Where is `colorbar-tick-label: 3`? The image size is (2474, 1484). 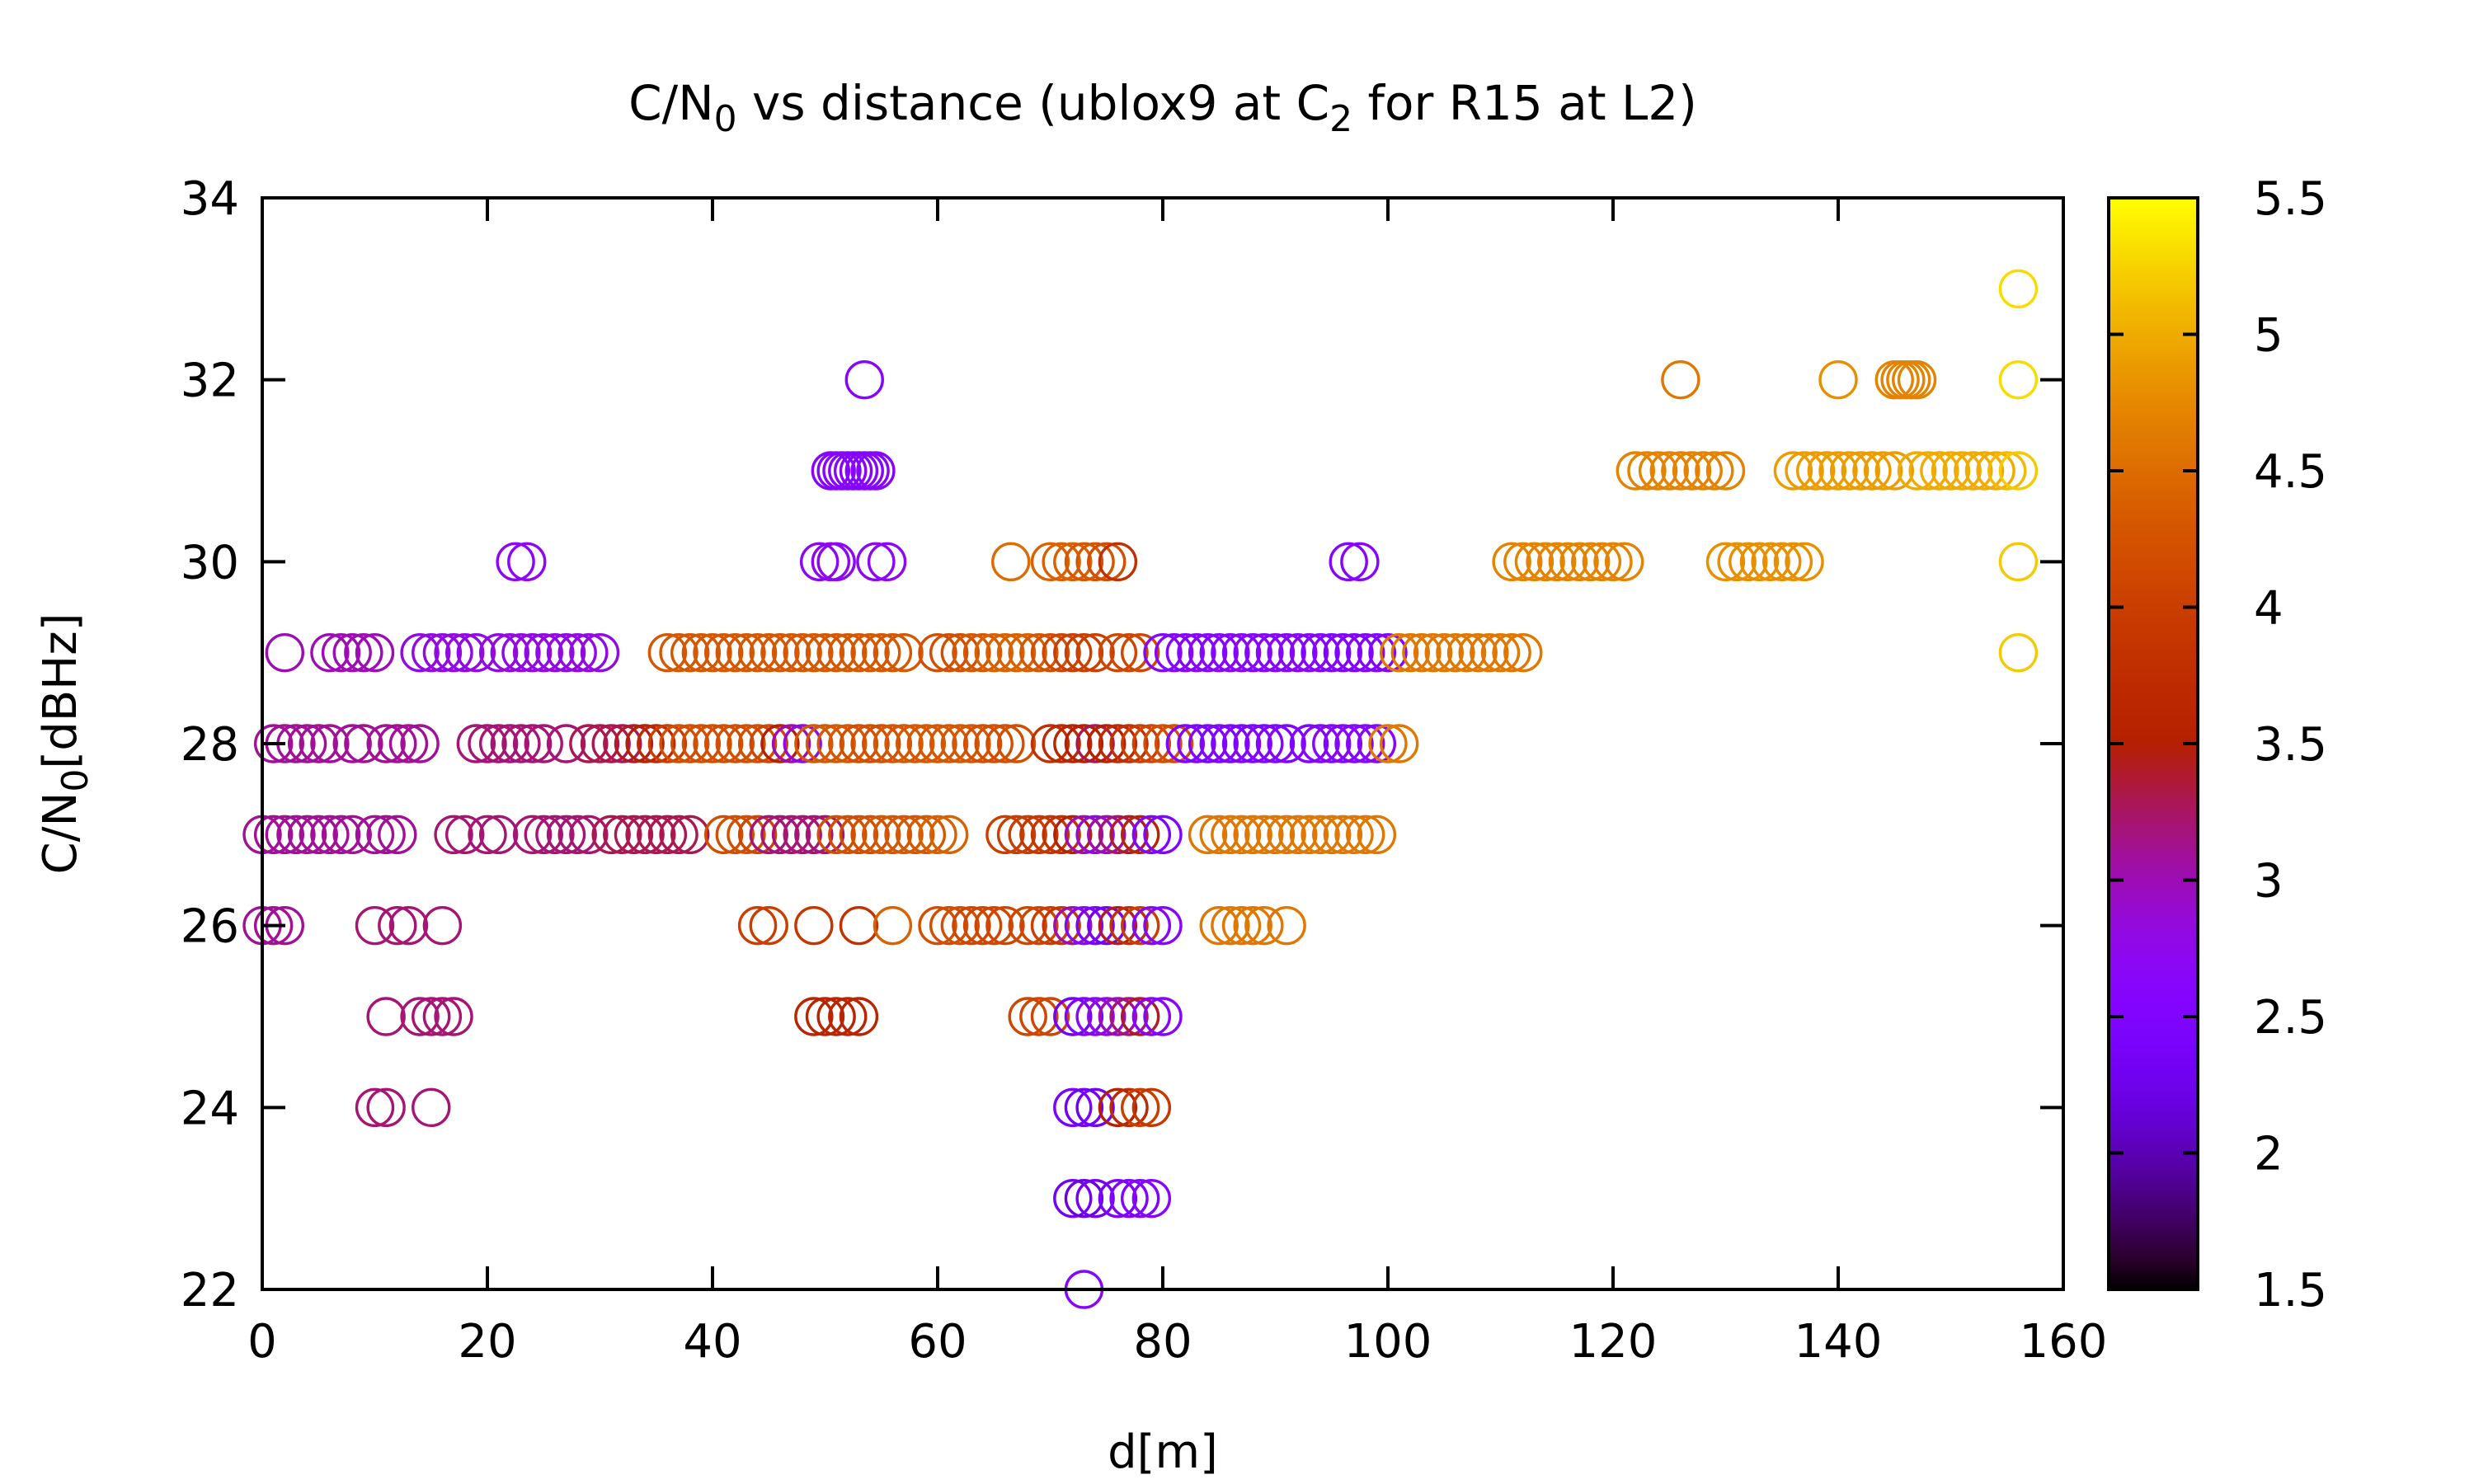 colorbar-tick-label: 3 is located at coordinates (2269, 882).